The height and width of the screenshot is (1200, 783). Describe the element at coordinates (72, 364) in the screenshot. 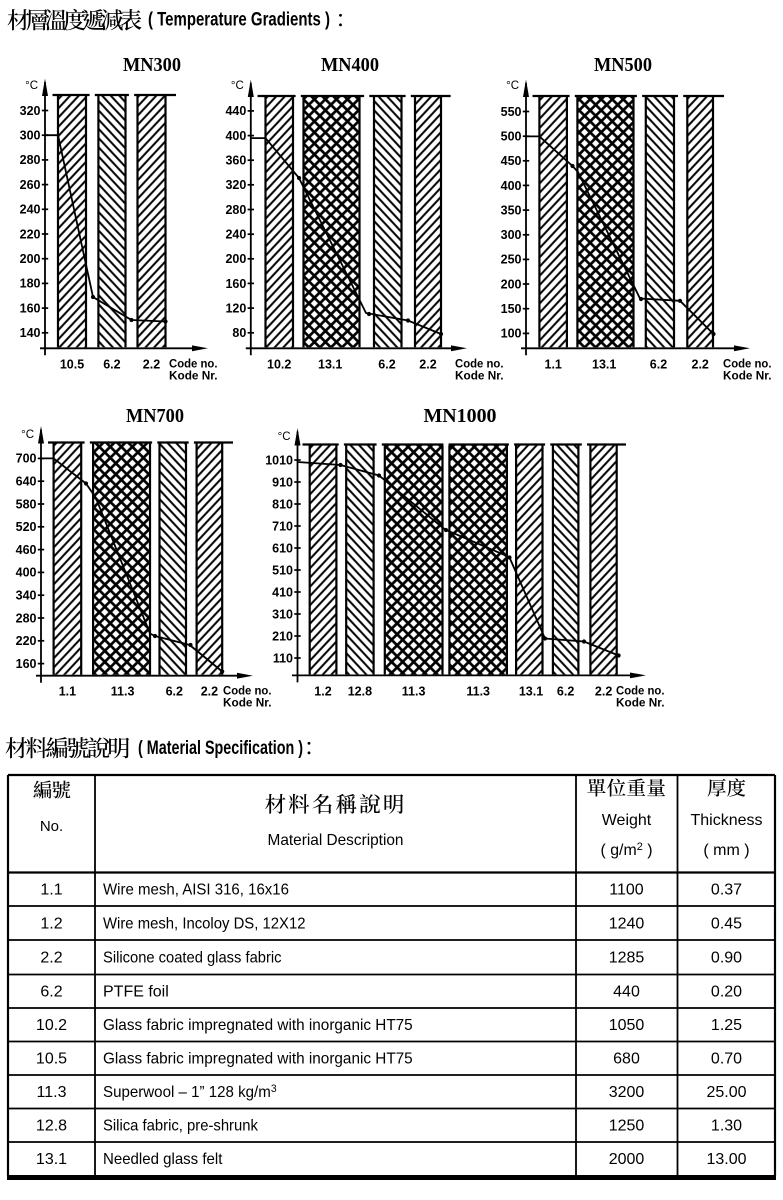

I see `svg-text: 10.5` at that location.